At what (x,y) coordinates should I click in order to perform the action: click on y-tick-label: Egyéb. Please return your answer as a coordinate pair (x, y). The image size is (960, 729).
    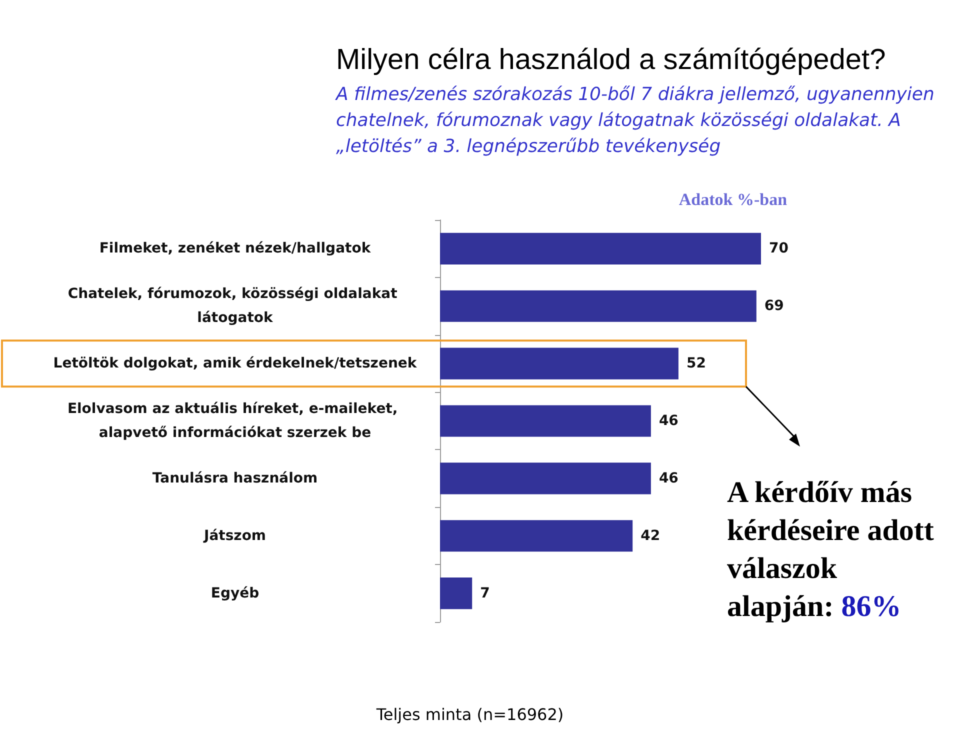
    Looking at the image, I should click on (235, 593).